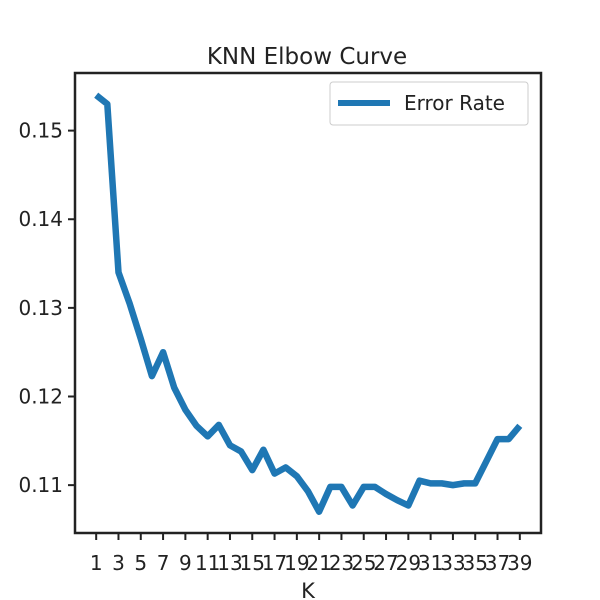 The height and width of the screenshot is (600, 600). I want to click on x-tick-label: 25, so click(363, 563).